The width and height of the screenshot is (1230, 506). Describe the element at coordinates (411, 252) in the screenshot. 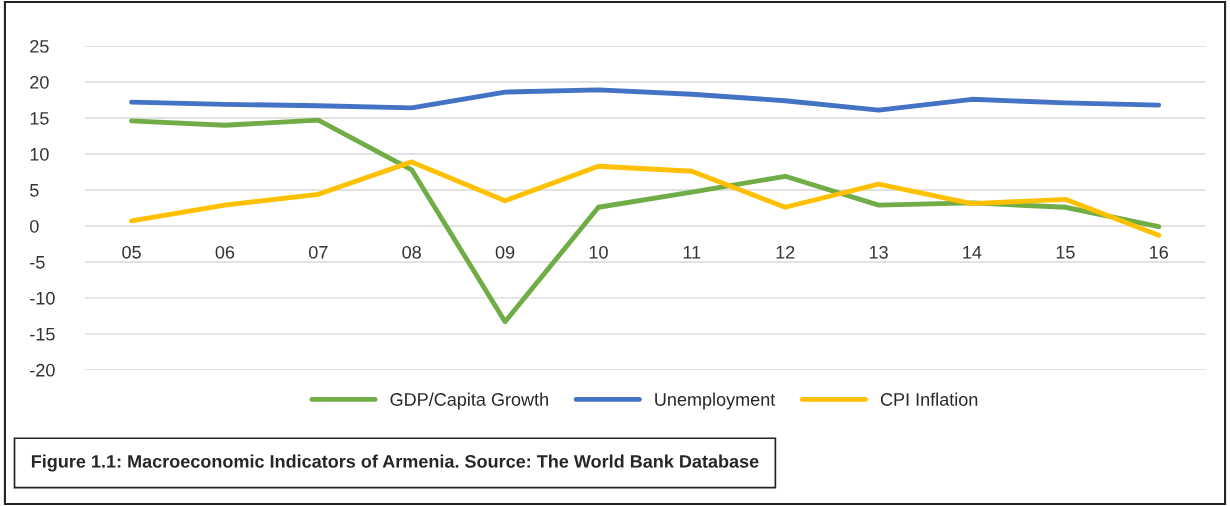

I see `x-tick-label: 08` at that location.